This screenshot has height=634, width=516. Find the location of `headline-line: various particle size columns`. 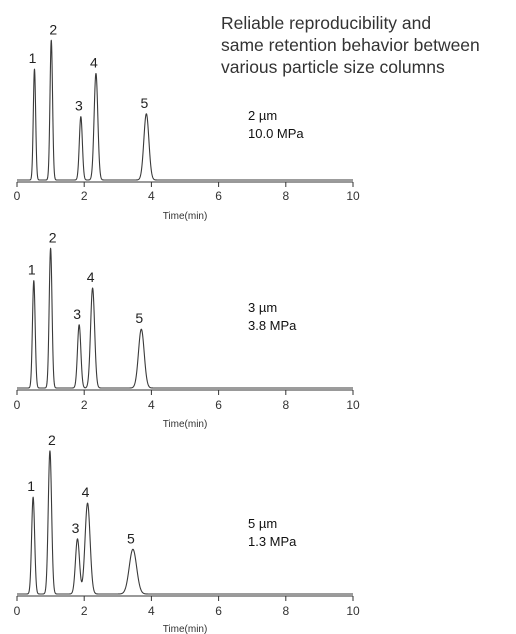

headline-line: various particle size columns is located at coordinates (333, 67).